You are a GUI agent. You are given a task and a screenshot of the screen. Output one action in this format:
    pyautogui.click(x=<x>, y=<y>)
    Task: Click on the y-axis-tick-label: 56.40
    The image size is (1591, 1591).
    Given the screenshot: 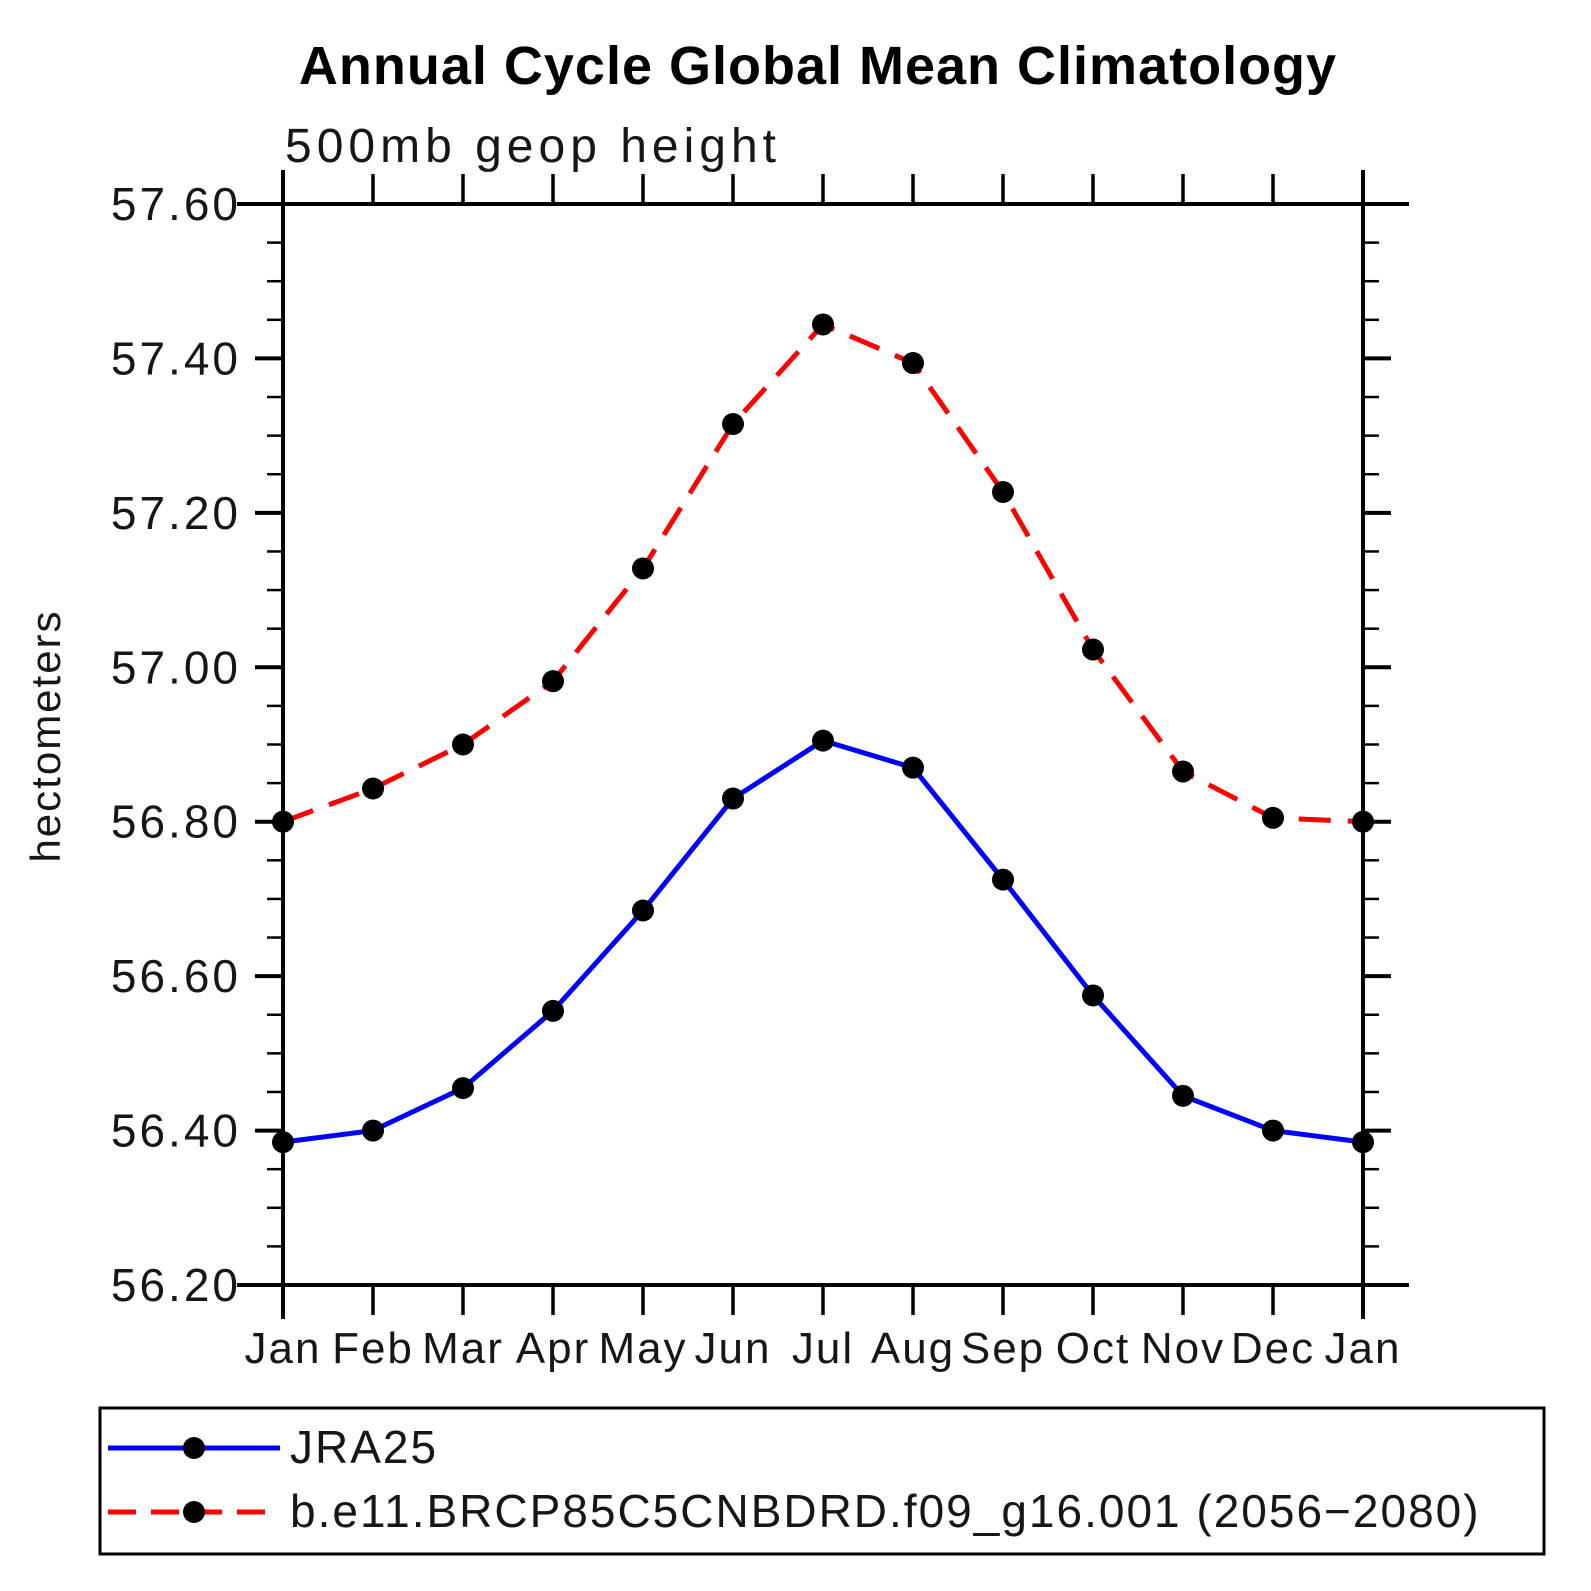 What is the action you would take?
    pyautogui.click(x=176, y=1131)
    